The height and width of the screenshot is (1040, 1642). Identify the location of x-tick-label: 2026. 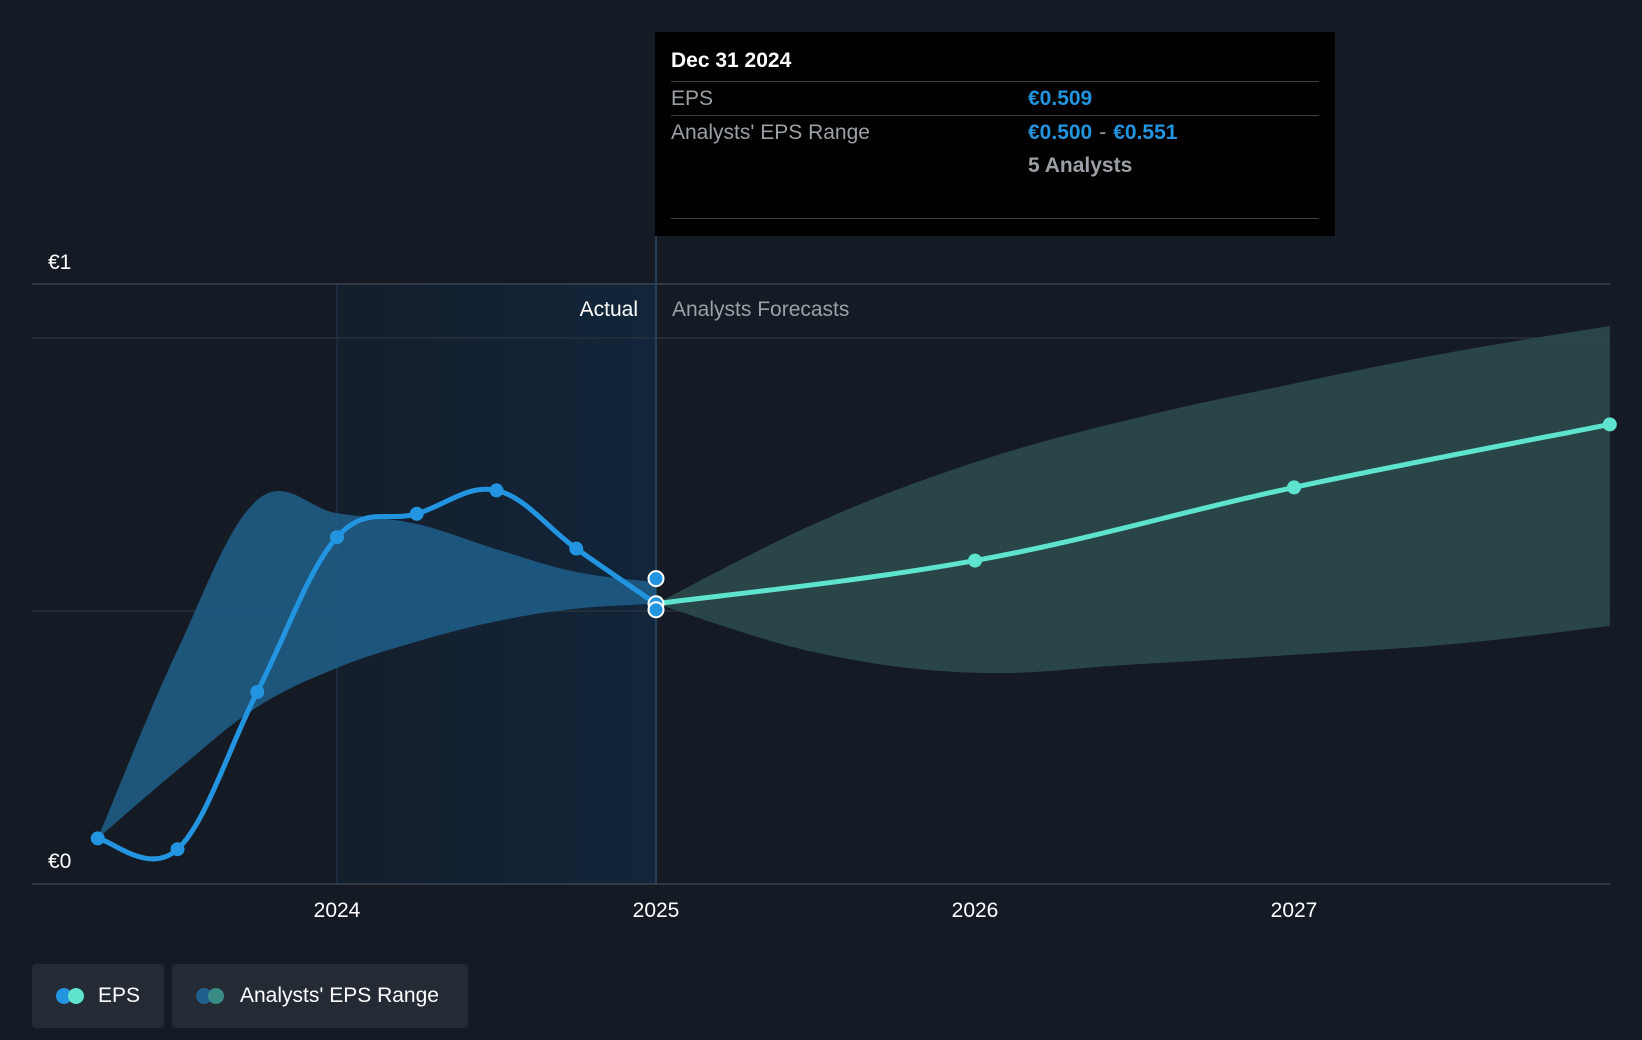
(975, 910).